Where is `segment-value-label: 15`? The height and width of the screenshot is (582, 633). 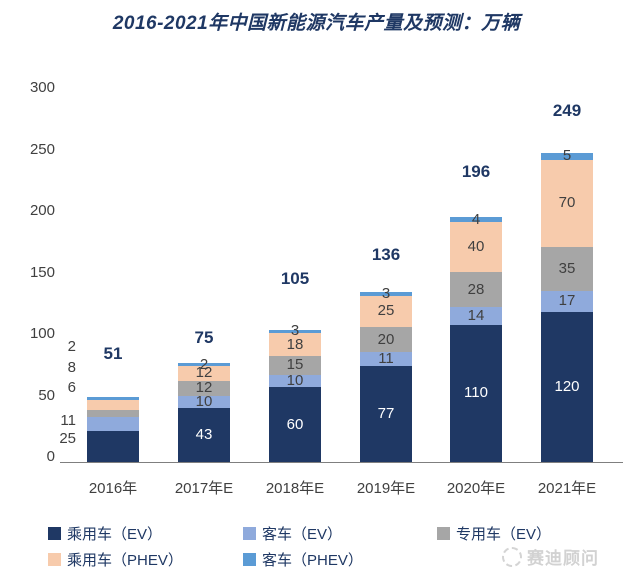
segment-value-label: 15 is located at coordinates (295, 365).